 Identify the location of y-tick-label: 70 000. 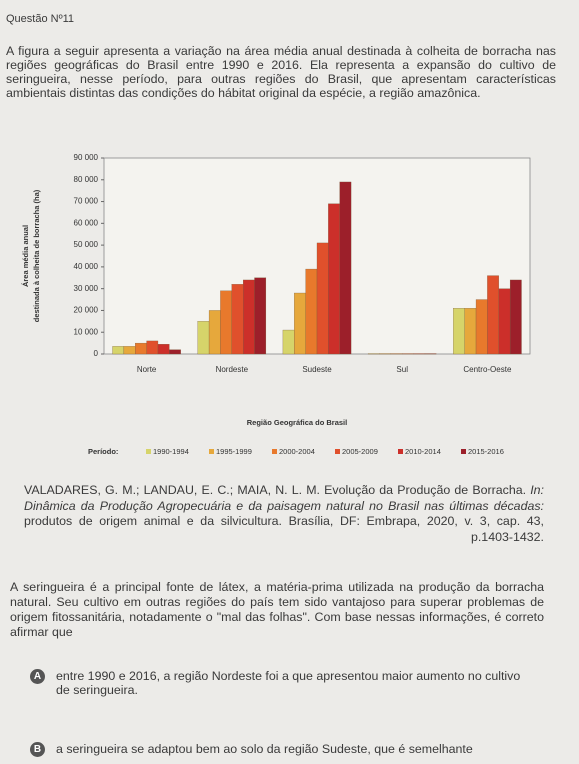
(86, 201).